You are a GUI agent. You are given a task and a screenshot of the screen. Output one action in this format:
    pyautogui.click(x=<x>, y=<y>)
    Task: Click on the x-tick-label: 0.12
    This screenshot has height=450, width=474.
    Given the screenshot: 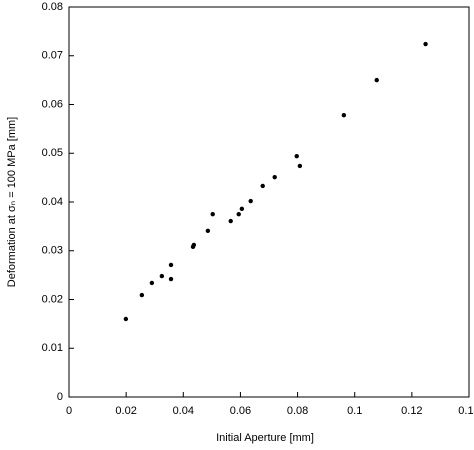 What is the action you would take?
    pyautogui.click(x=411, y=411)
    